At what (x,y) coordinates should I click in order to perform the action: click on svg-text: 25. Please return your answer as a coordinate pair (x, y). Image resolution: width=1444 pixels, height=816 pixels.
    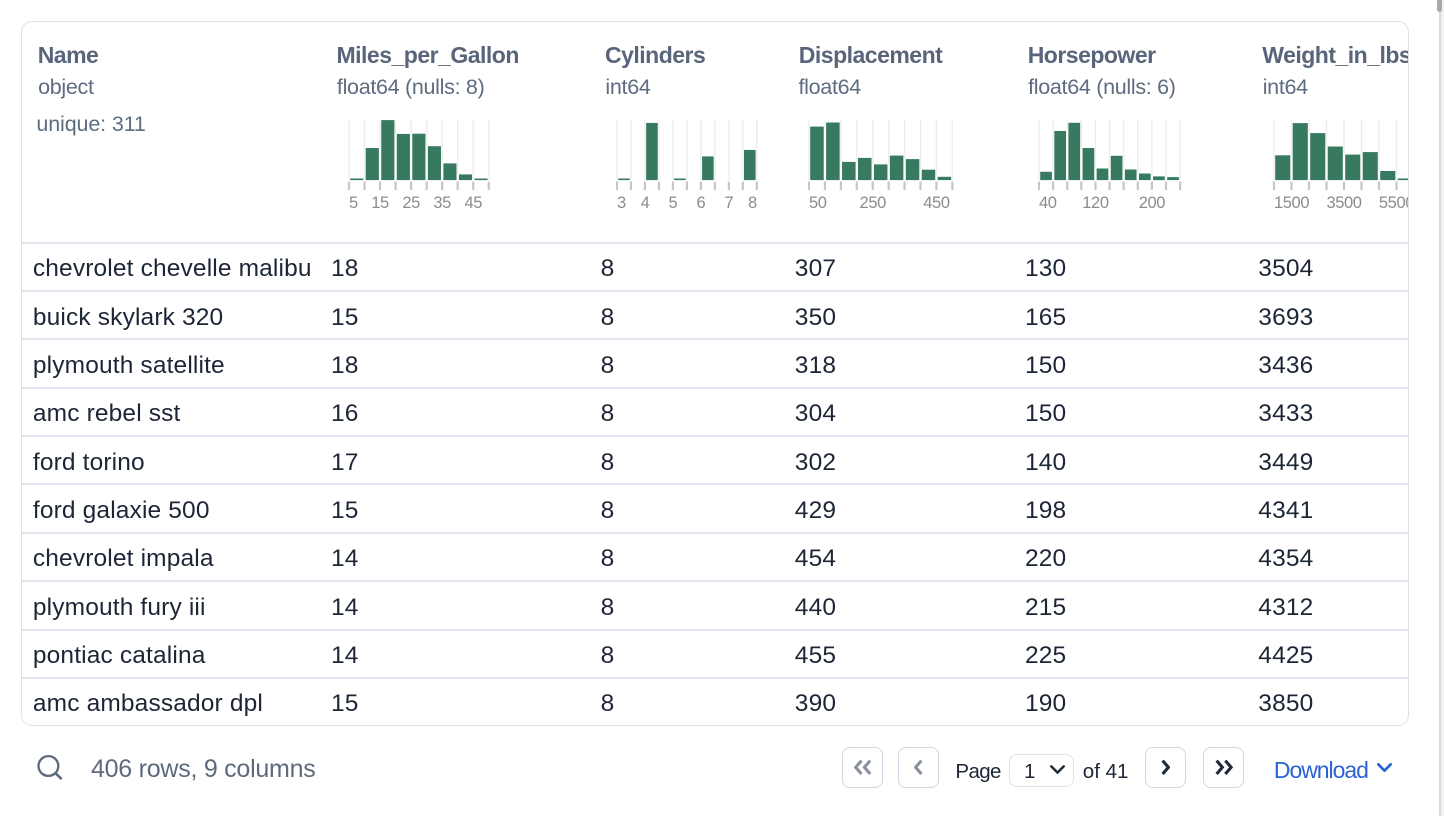
    Looking at the image, I should click on (411, 203).